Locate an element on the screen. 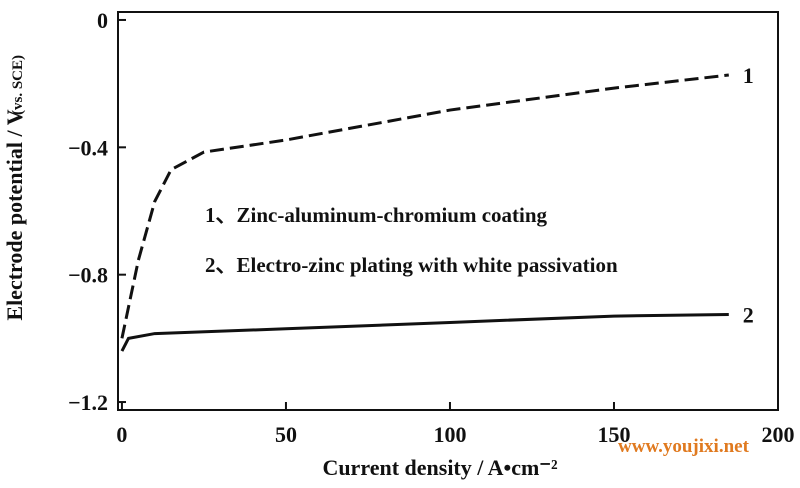 The image size is (800, 488). y-axis-label: Electrode potential / V is located at coordinates (14, 214).